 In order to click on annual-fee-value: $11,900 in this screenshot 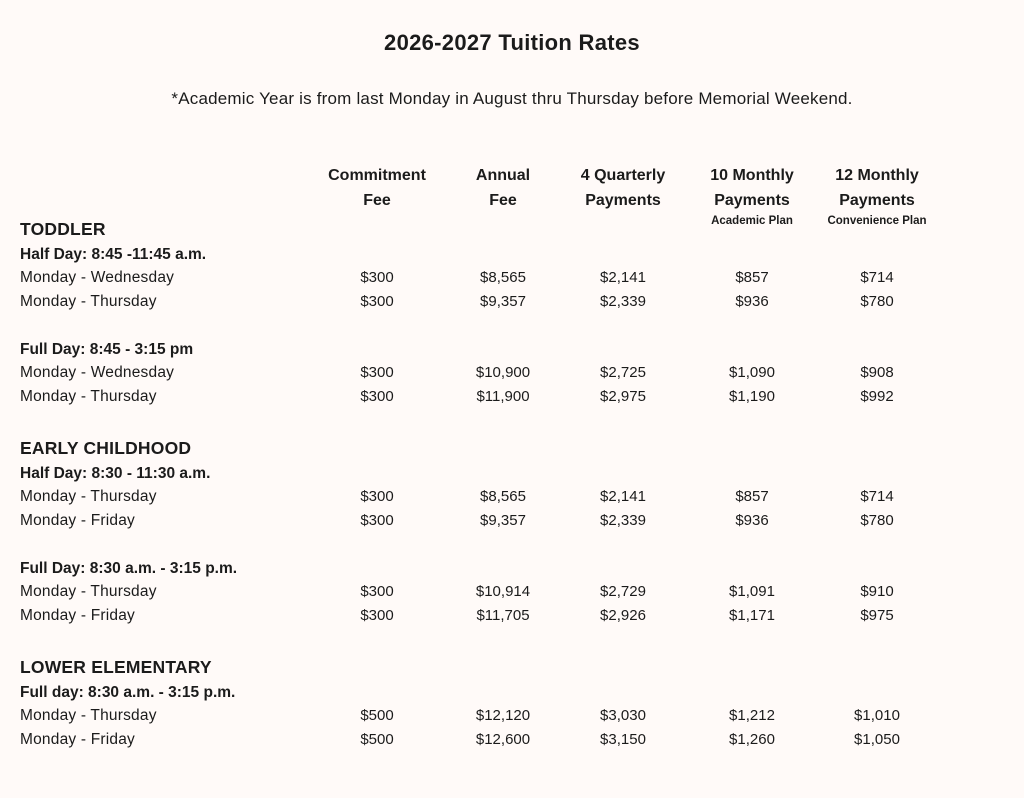, I will do `click(503, 396)`.